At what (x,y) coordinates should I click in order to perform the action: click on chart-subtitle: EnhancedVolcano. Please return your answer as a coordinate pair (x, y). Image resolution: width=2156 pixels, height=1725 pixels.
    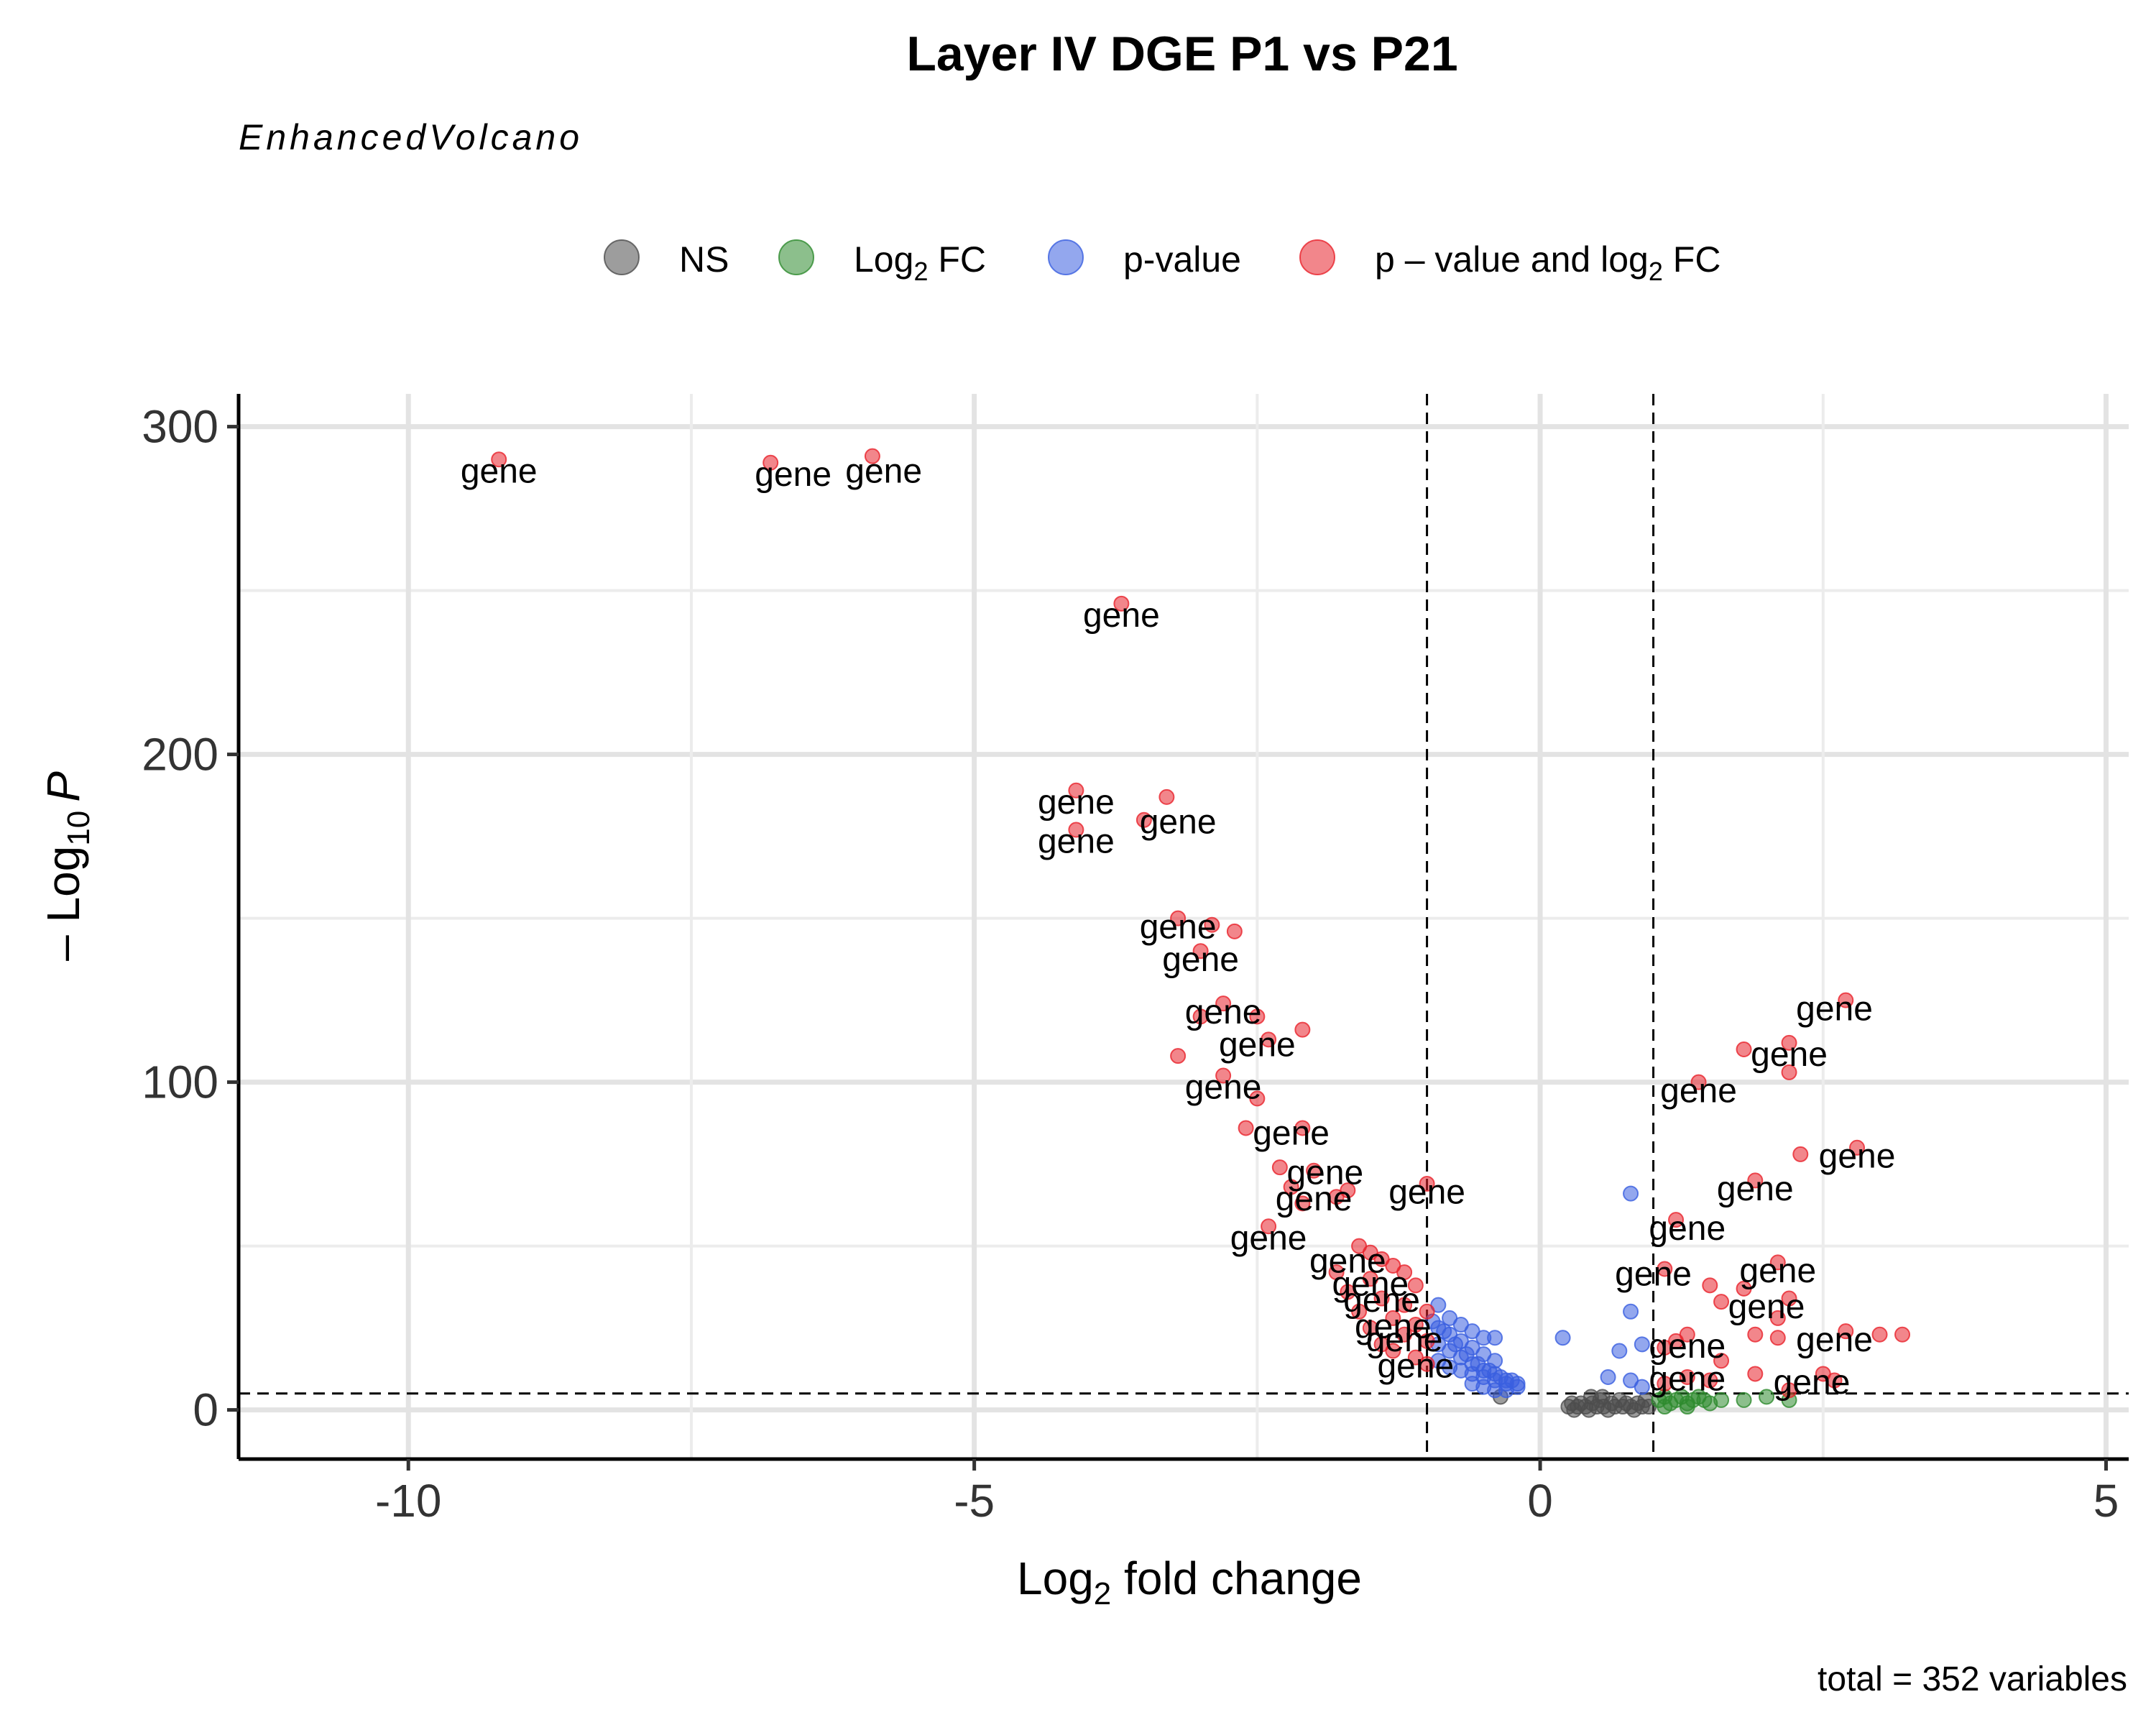
    Looking at the image, I should click on (411, 137).